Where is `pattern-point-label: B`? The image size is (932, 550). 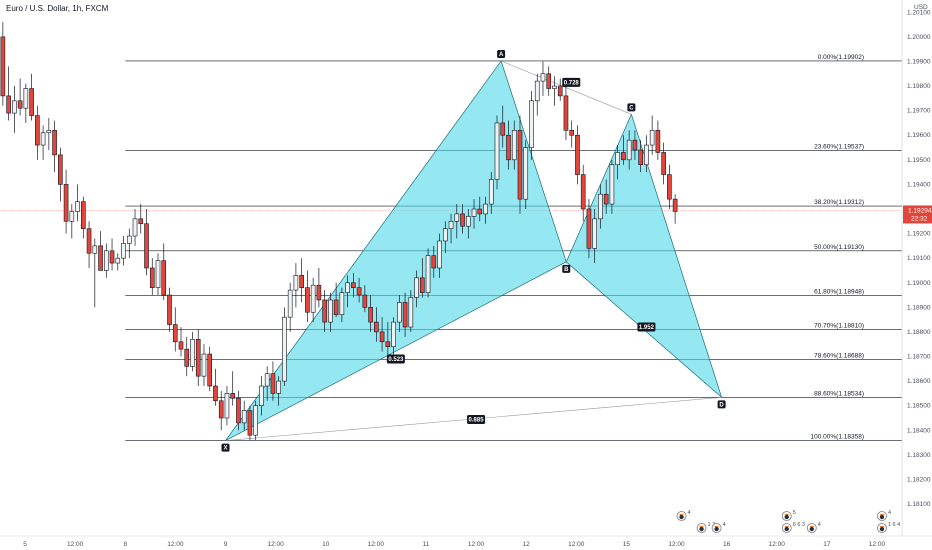 pattern-point-label: B is located at coordinates (566, 270).